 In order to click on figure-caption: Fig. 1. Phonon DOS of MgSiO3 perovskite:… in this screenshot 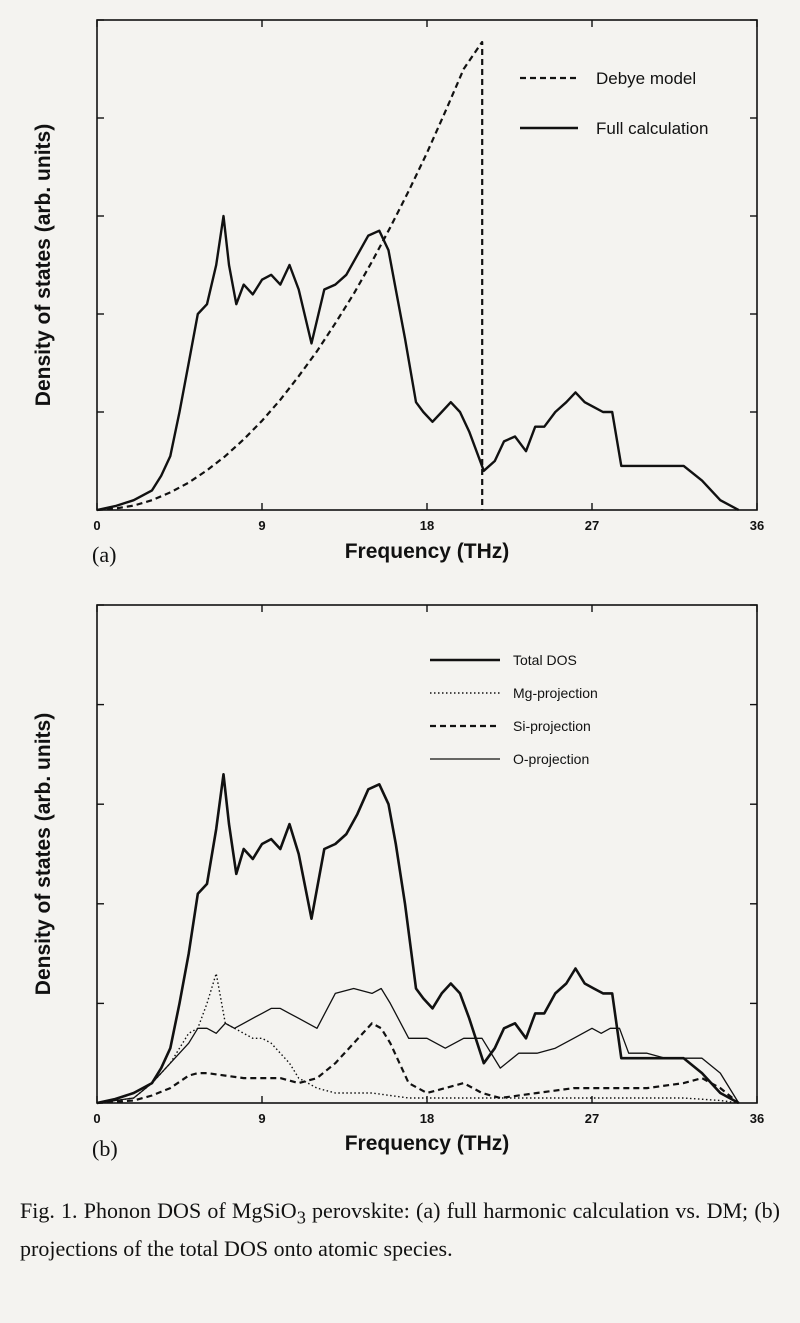, I will do `click(400, 1229)`.